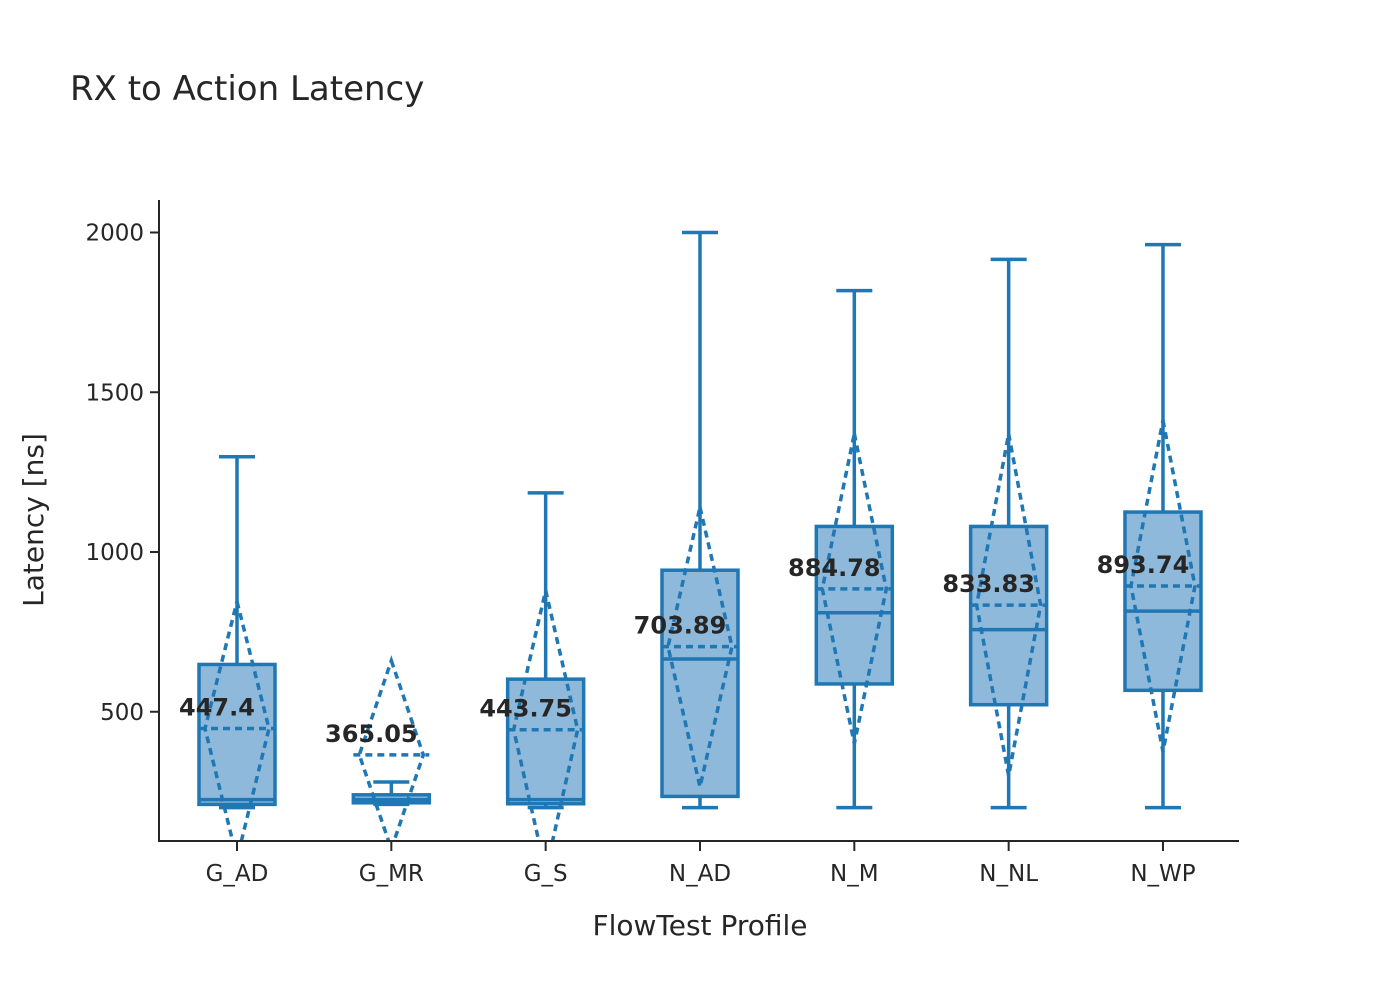 Image resolution: width=1400 pixels, height=1000 pixels. I want to click on box-group-g-mr, so click(391, 747).